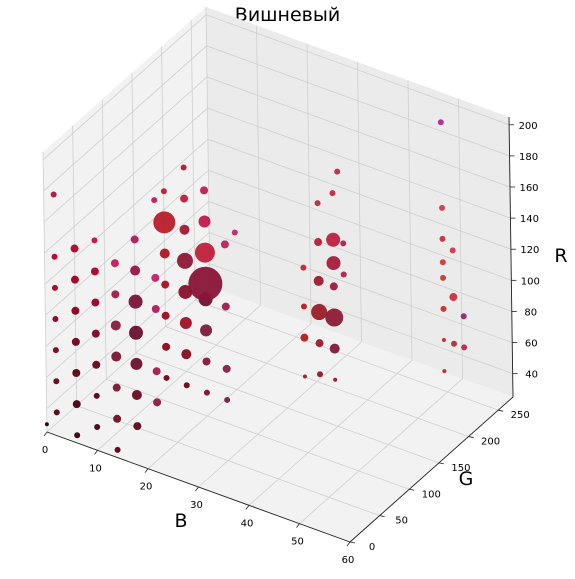 This screenshot has width=575, height=579. I want to click on y-tick-label: 50, so click(401, 521).